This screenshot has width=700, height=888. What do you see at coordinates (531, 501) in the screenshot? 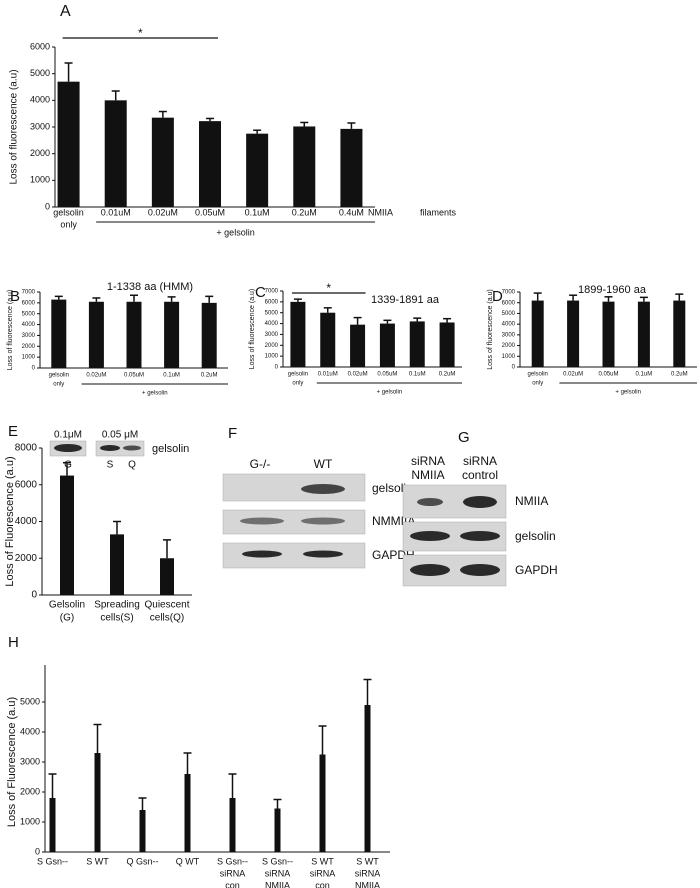
I see `row-label: NMIIA` at bounding box center [531, 501].